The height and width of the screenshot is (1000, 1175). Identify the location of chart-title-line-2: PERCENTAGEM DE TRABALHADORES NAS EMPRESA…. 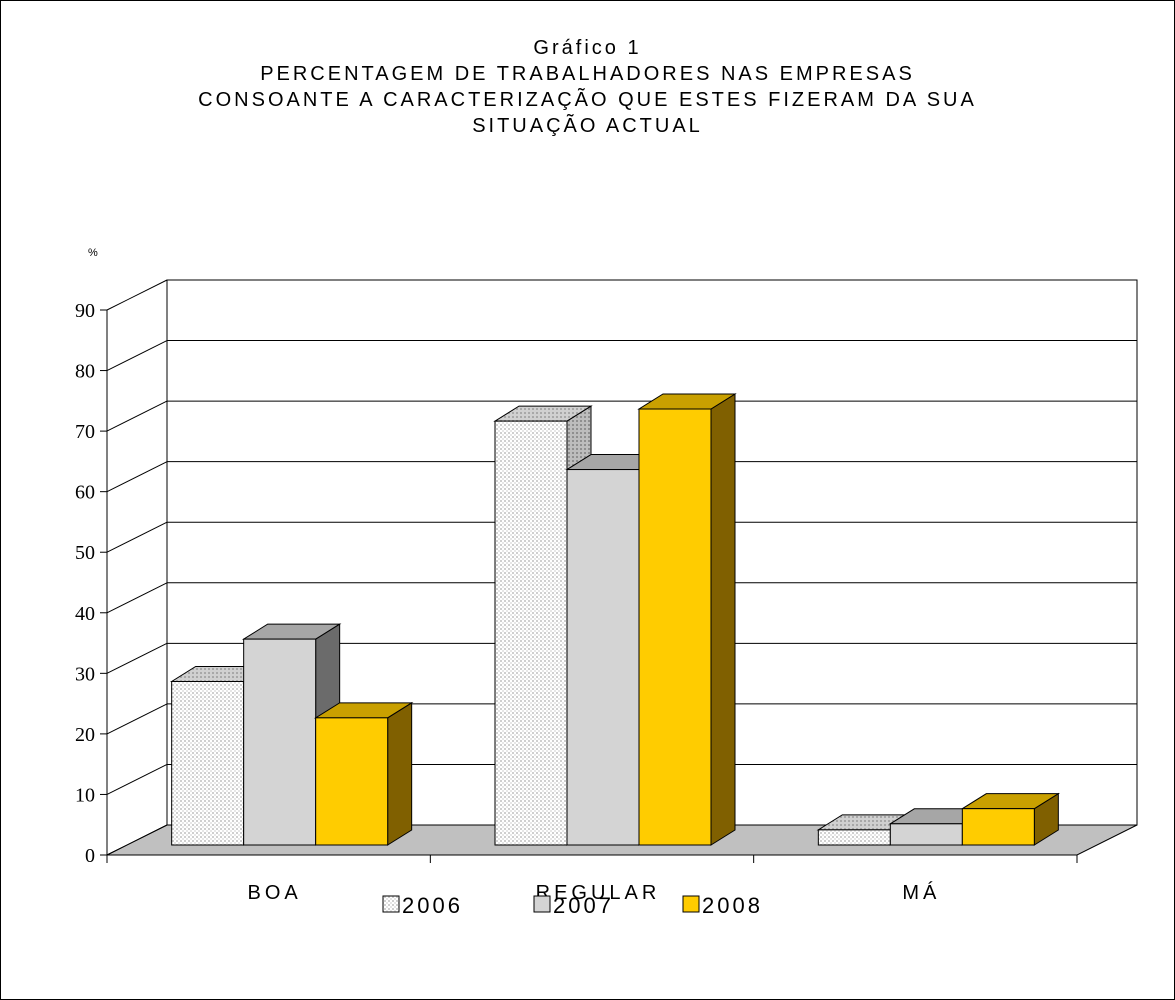
(587, 74).